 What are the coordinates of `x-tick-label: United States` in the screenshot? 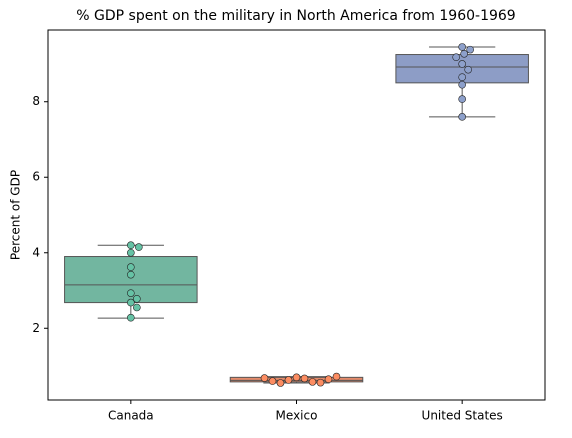 It's located at (462, 416).